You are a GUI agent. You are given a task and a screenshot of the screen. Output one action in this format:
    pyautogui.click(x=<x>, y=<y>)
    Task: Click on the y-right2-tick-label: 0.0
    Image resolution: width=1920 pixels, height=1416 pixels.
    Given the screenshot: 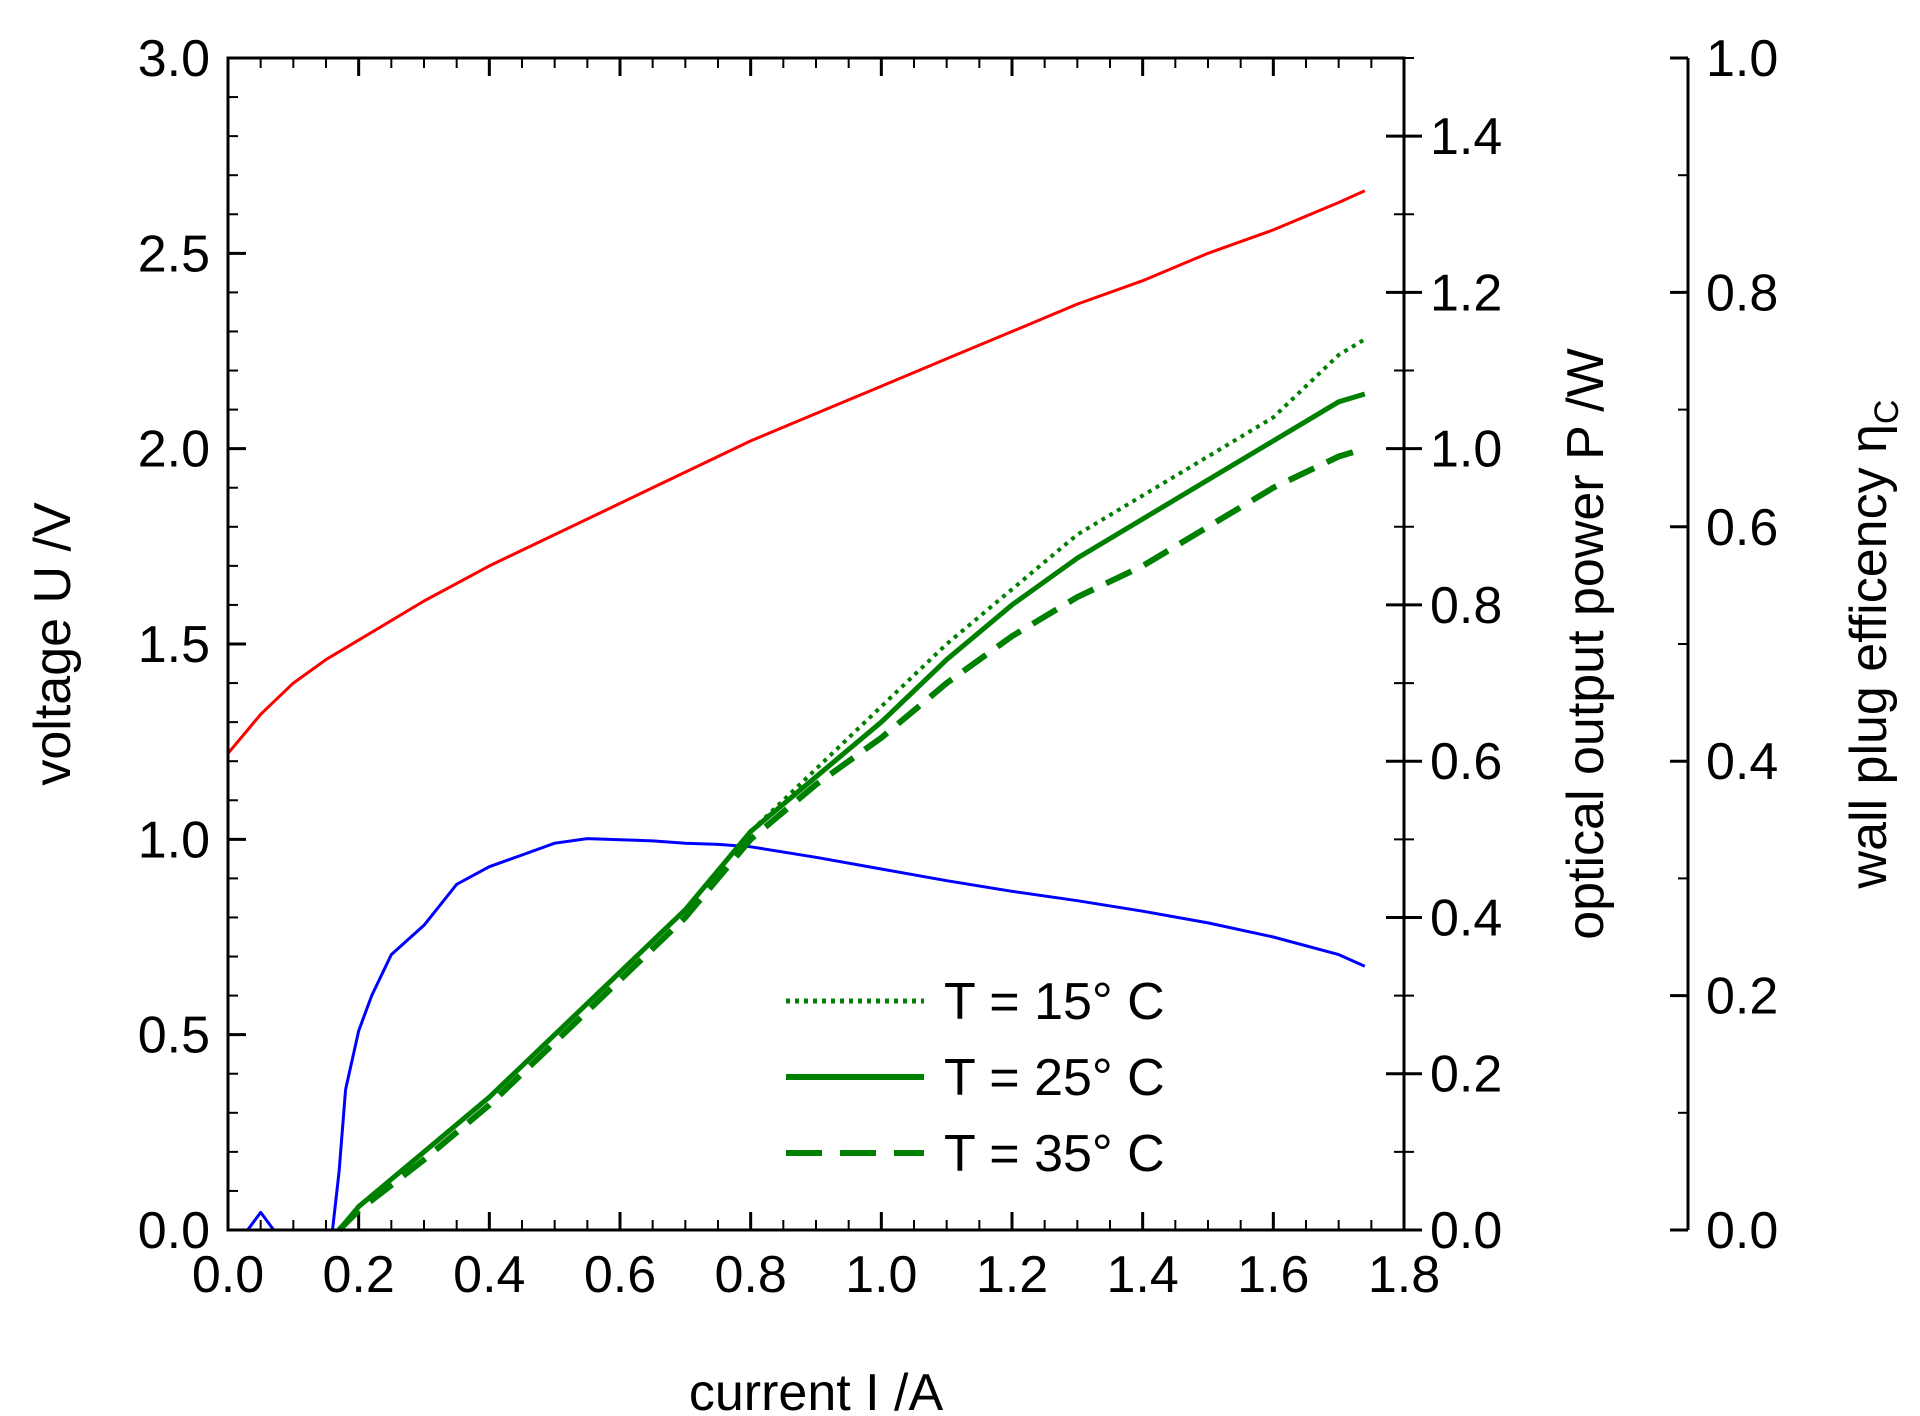 What is the action you would take?
    pyautogui.click(x=1742, y=1231)
    